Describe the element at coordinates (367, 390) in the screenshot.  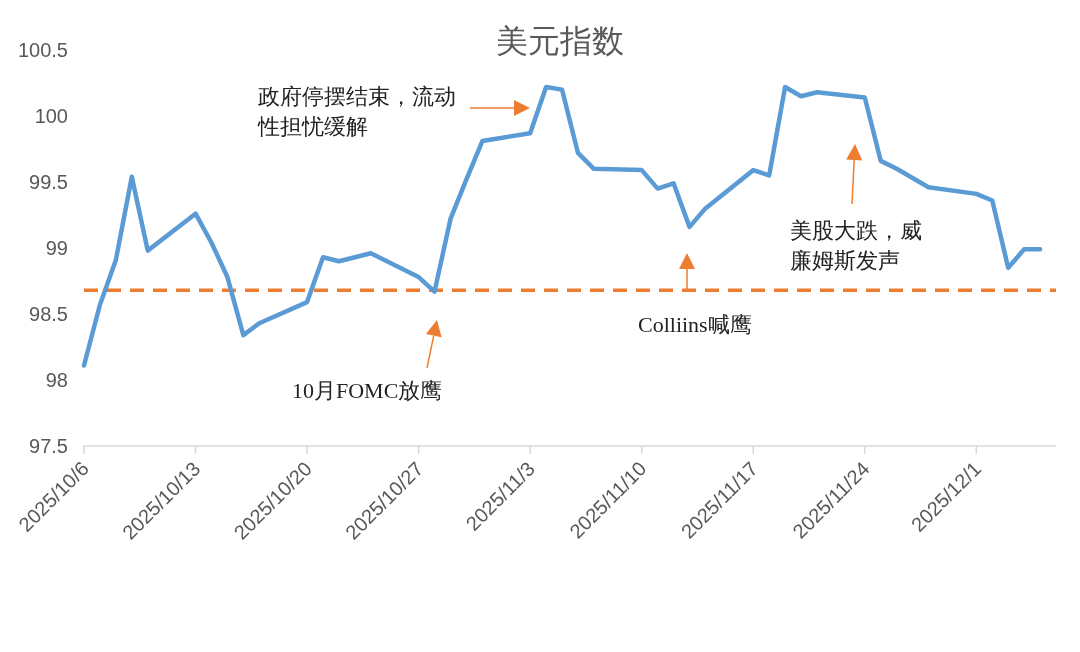
I see `annotation: 10月FOMC放鹰` at that location.